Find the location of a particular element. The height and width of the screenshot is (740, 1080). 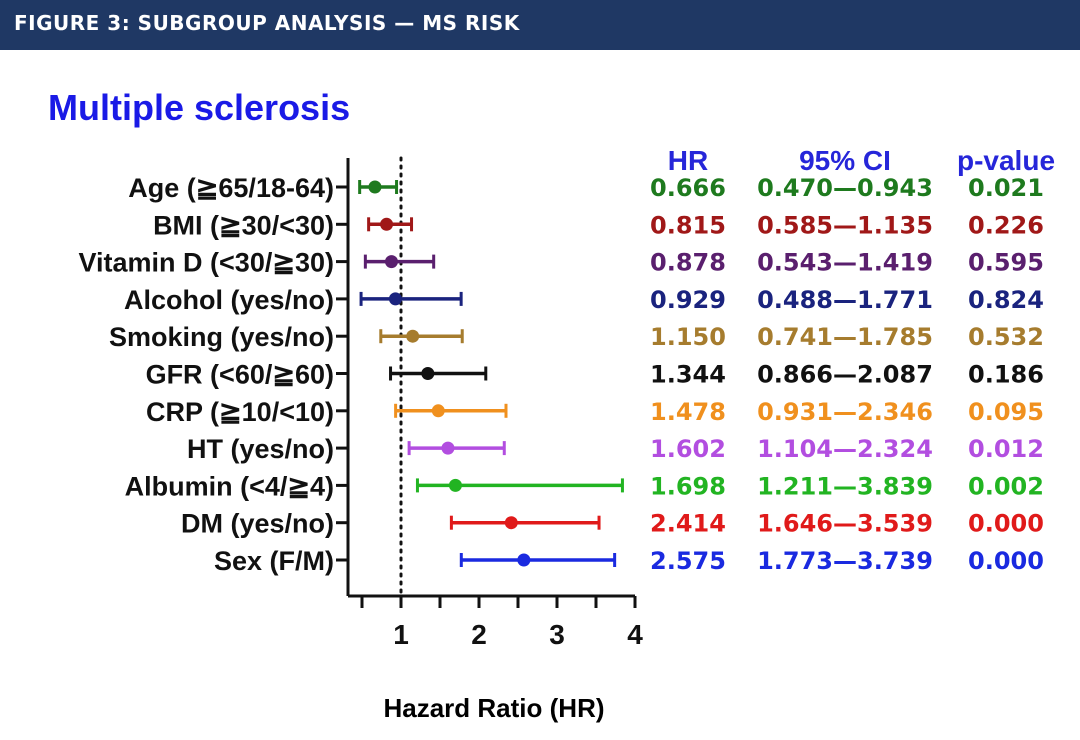

ci-value: 0.931—2.346 is located at coordinates (845, 412).